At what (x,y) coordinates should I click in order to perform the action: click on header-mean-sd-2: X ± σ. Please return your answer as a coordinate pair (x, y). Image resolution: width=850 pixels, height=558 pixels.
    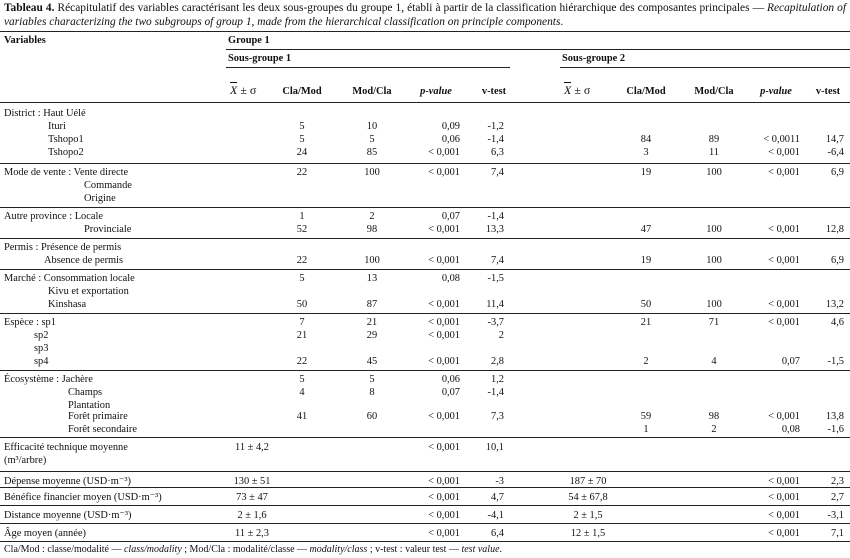
    Looking at the image, I should click on (577, 89).